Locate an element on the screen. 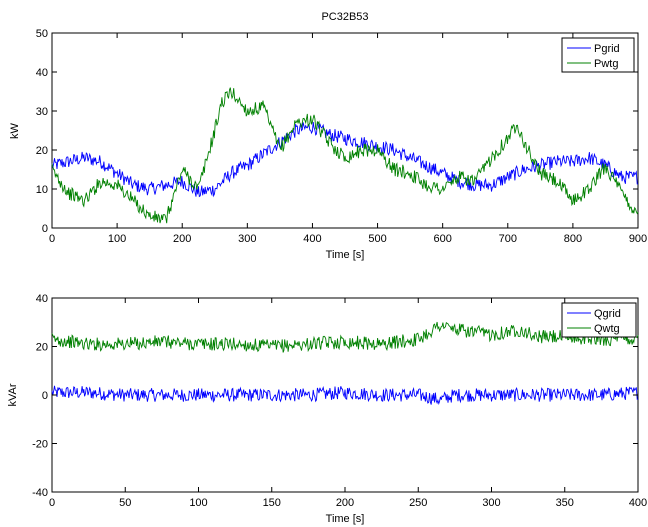 This screenshot has width=648, height=527. legend: Pgrid Pwtg is located at coordinates (598, 55).